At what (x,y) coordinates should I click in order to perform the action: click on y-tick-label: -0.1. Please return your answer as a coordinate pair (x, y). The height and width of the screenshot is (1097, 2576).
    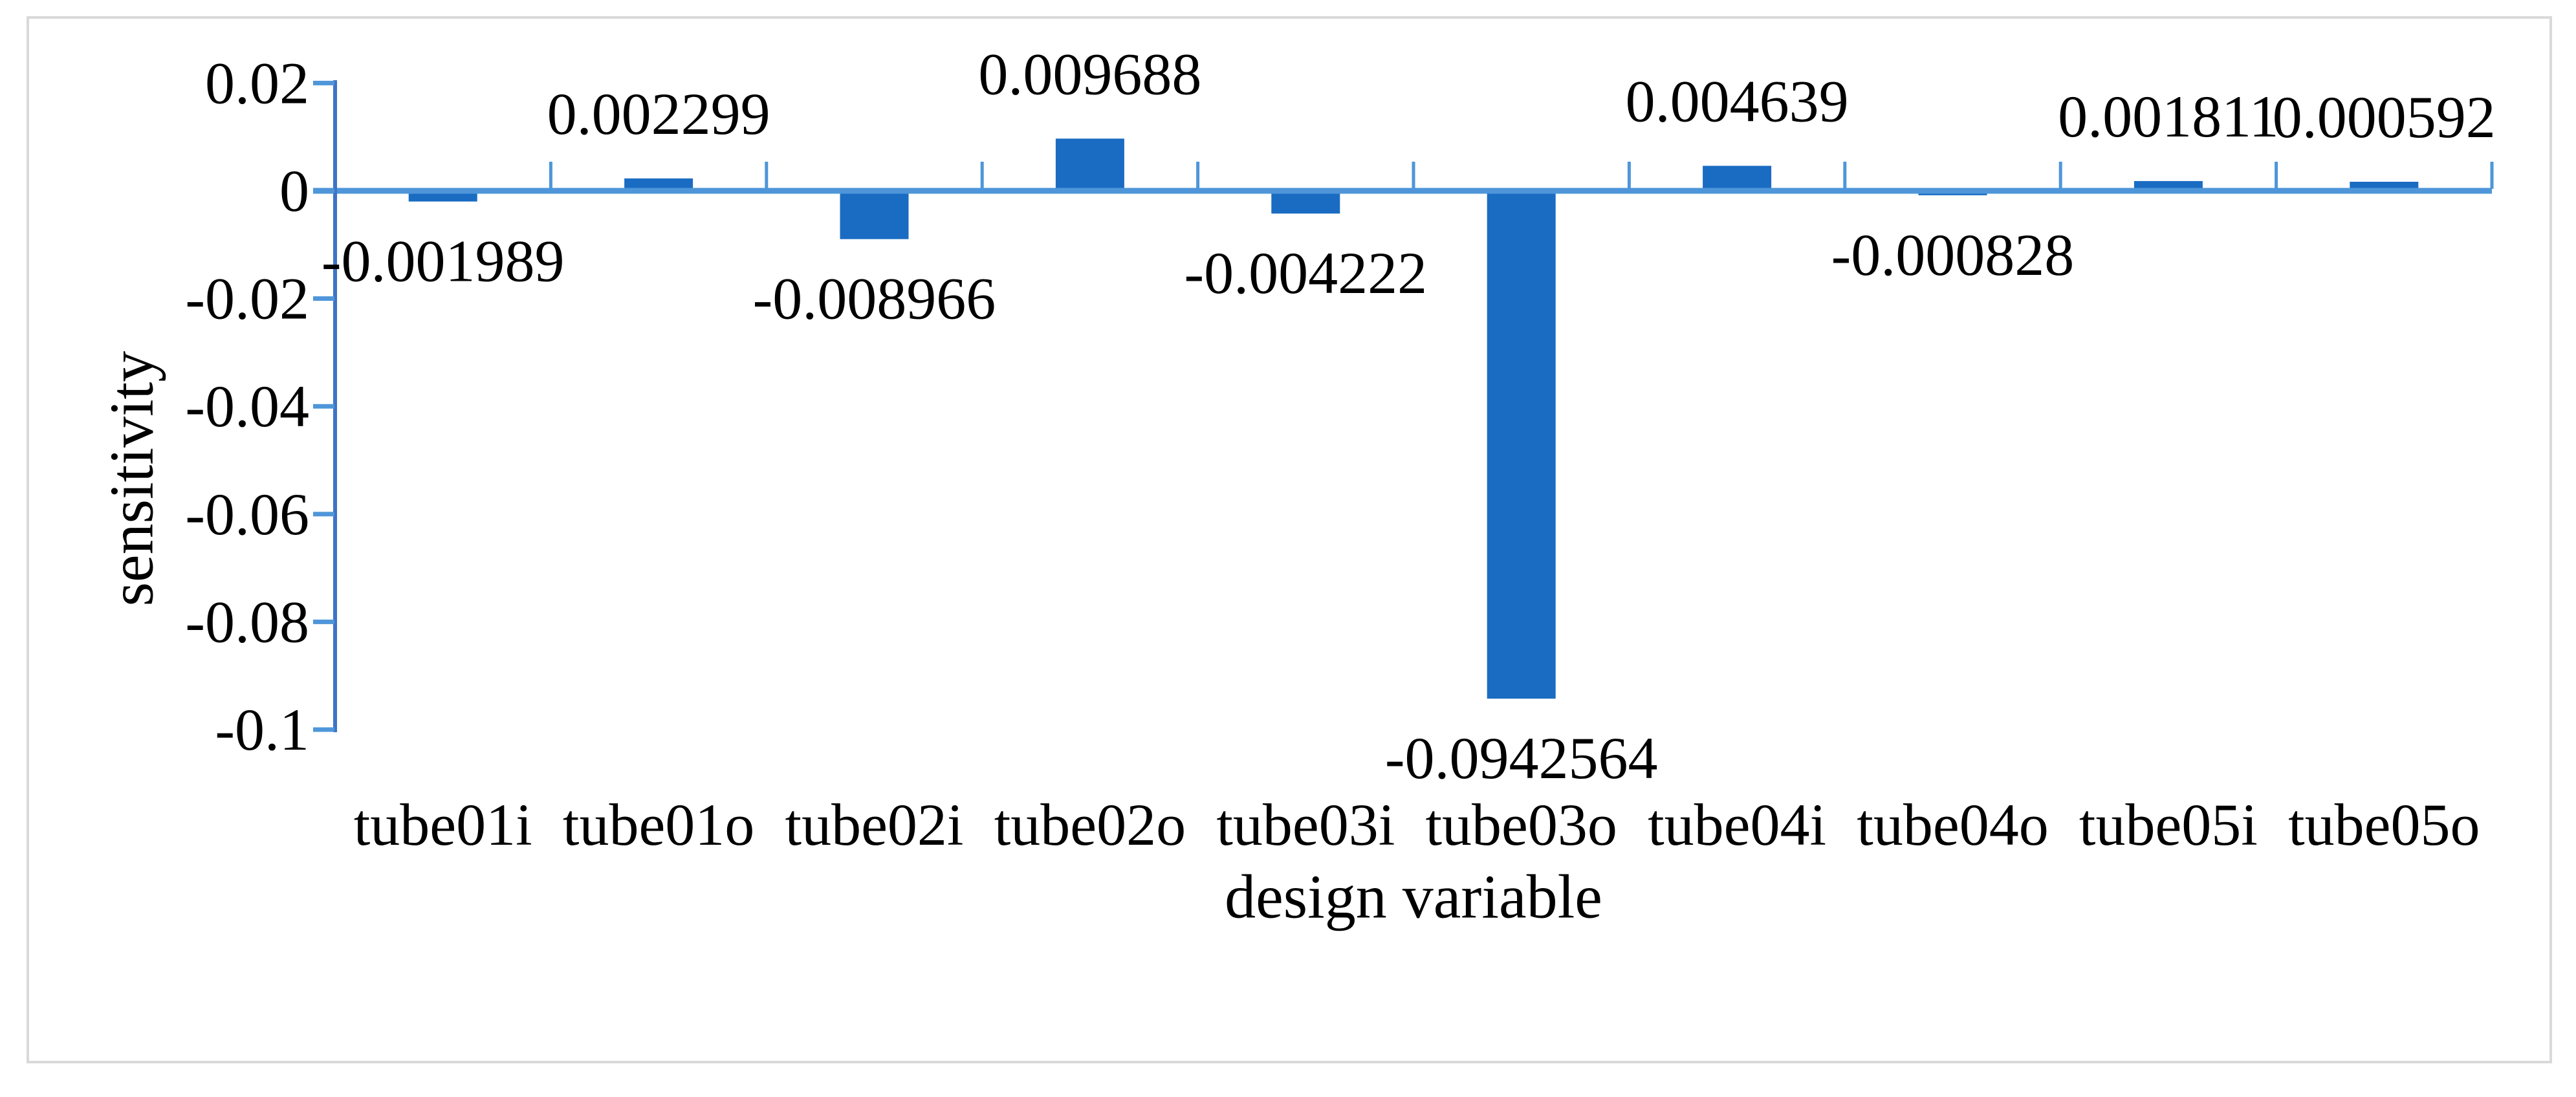
    Looking at the image, I should click on (262, 730).